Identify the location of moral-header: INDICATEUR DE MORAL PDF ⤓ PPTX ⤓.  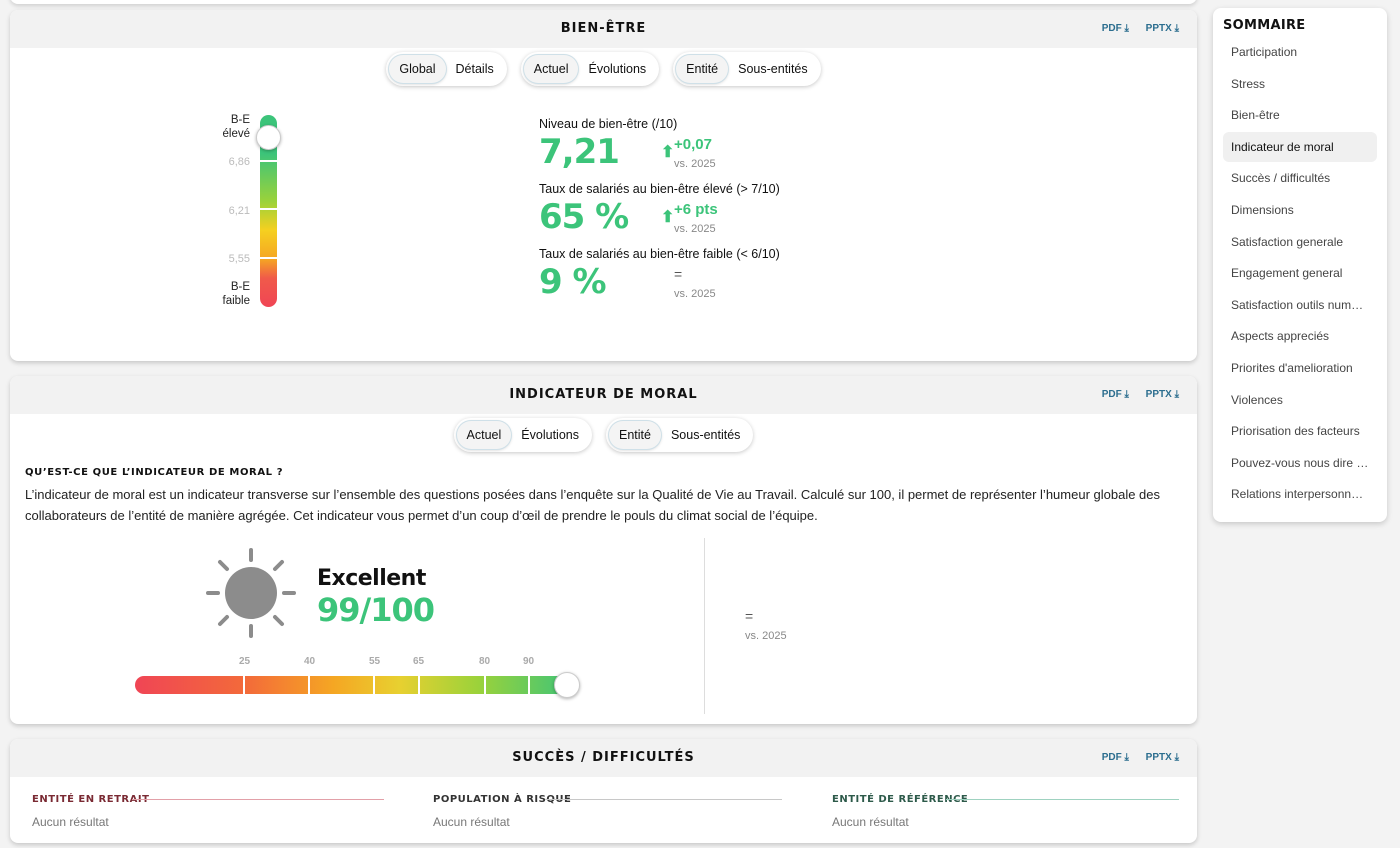
(603, 395).